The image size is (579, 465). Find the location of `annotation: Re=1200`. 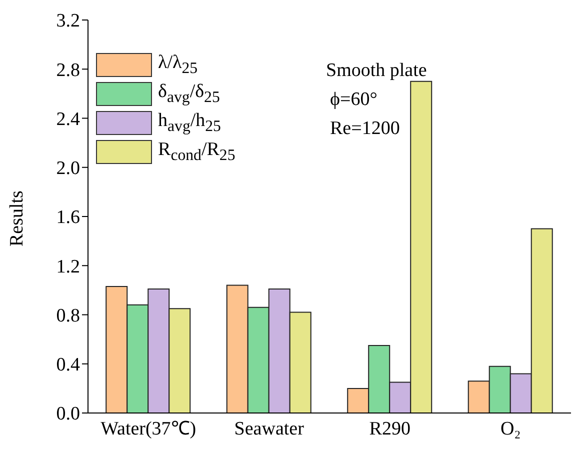

annotation: Re=1200 is located at coordinates (365, 128).